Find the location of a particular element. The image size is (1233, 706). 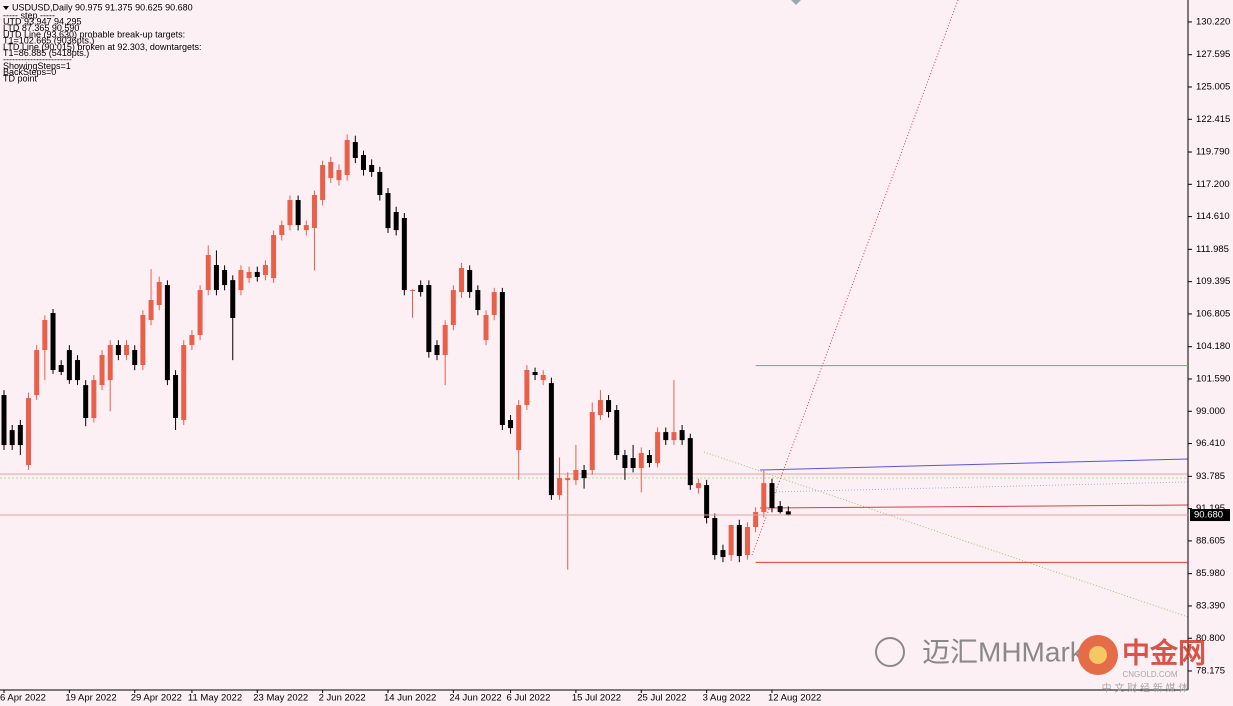

wechat-icon is located at coordinates (890, 652).